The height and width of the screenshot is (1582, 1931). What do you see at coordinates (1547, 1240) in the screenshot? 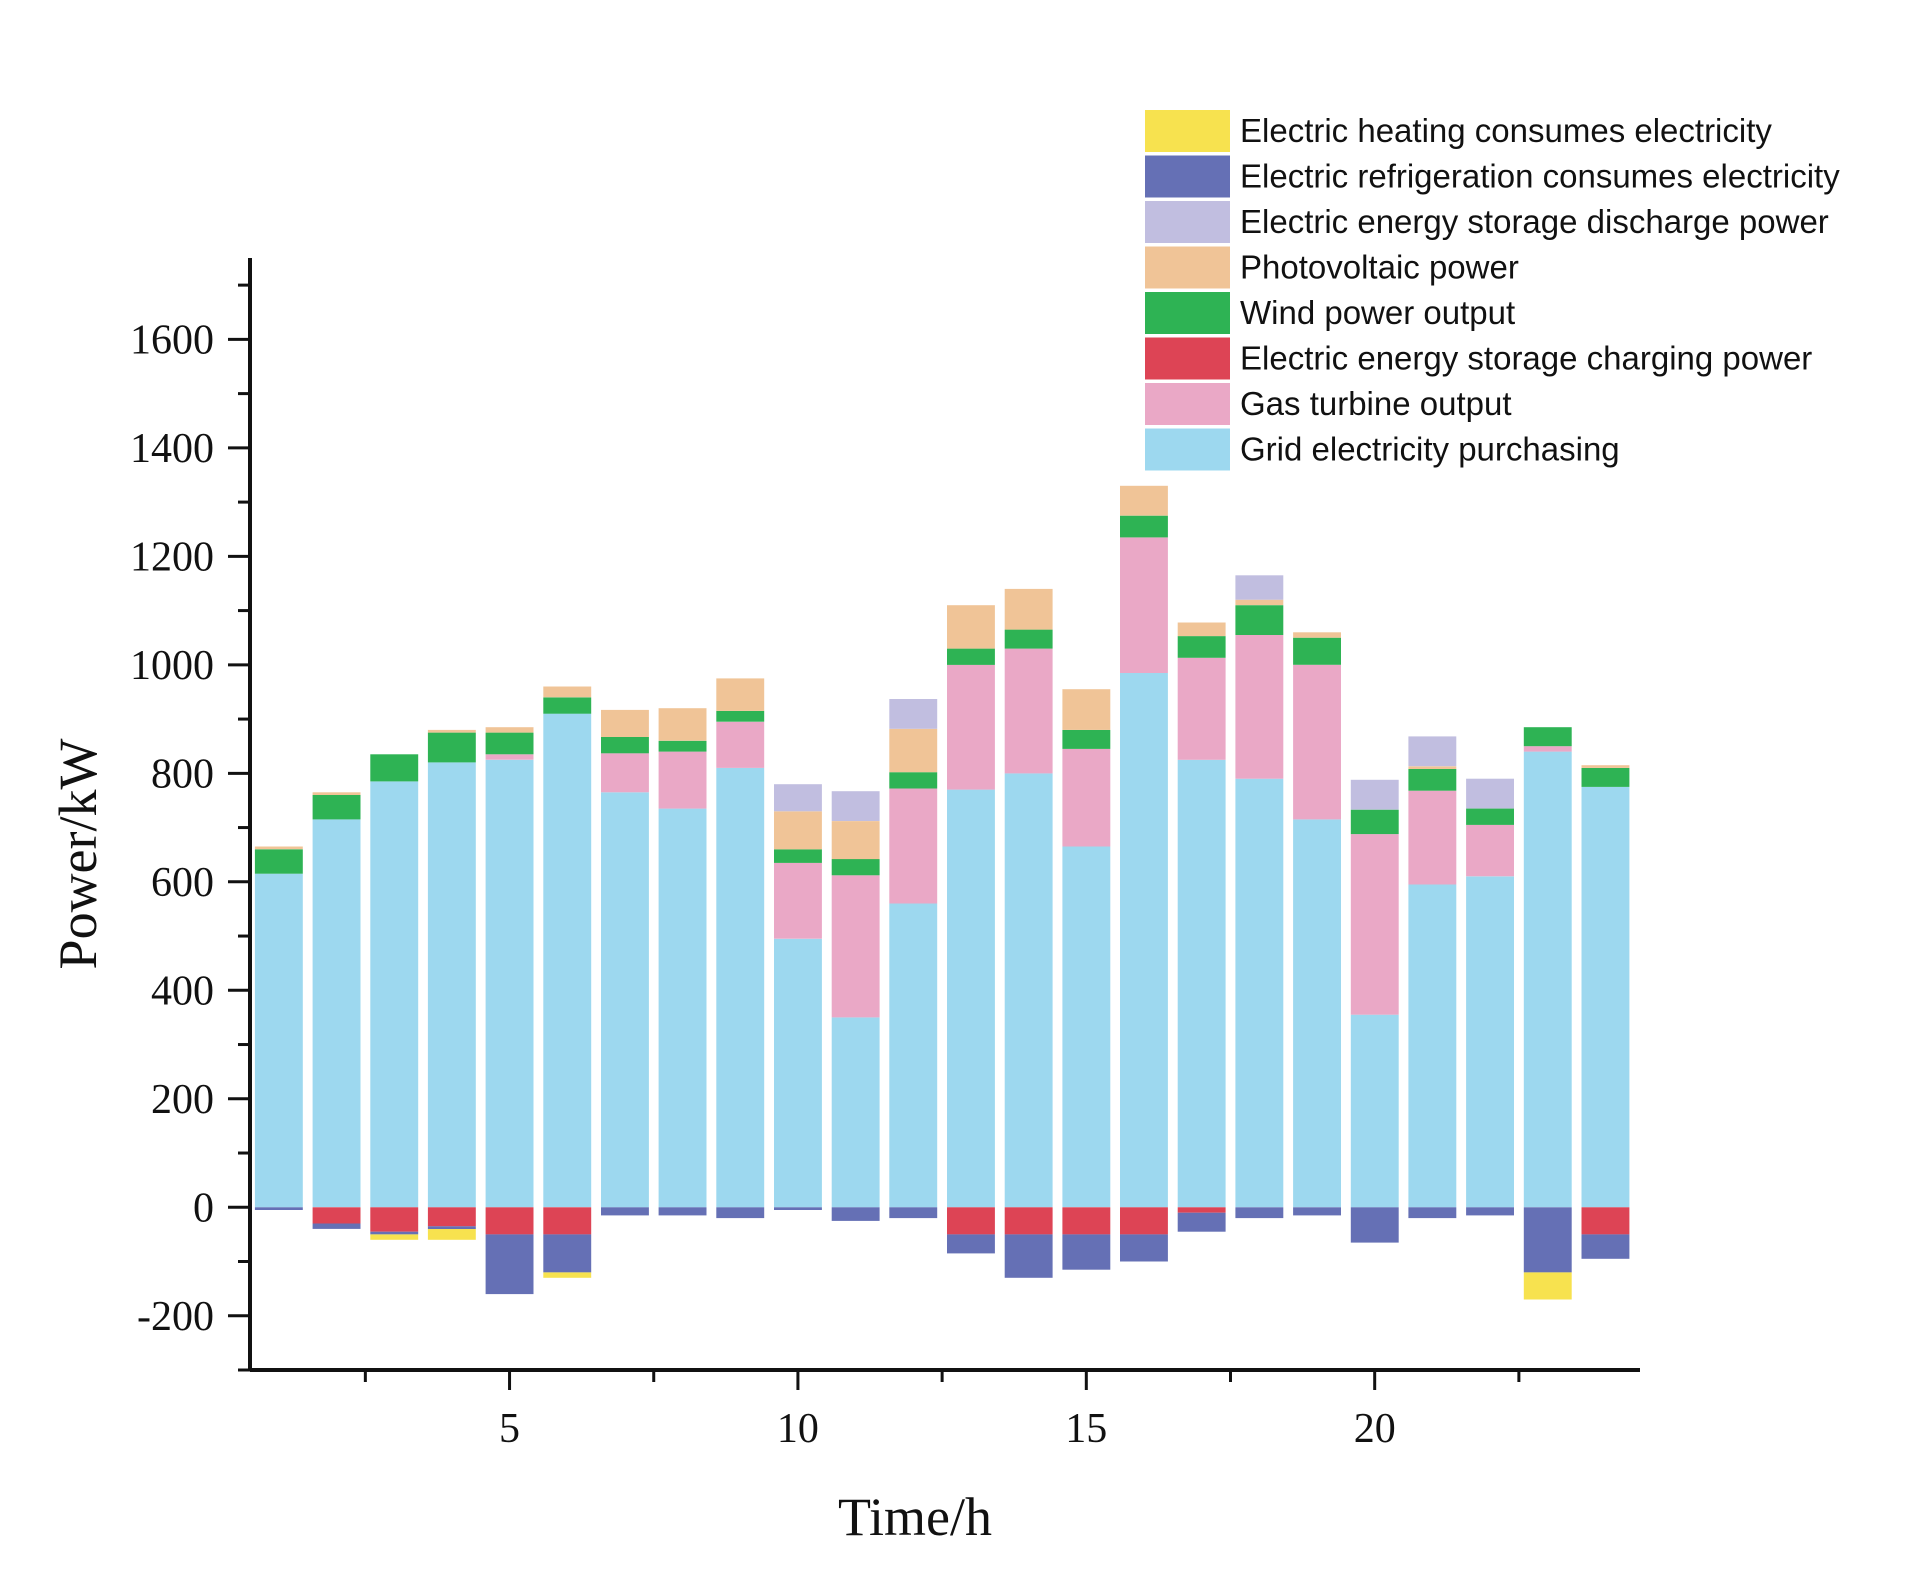
I see `bar-ref-h23` at bounding box center [1547, 1240].